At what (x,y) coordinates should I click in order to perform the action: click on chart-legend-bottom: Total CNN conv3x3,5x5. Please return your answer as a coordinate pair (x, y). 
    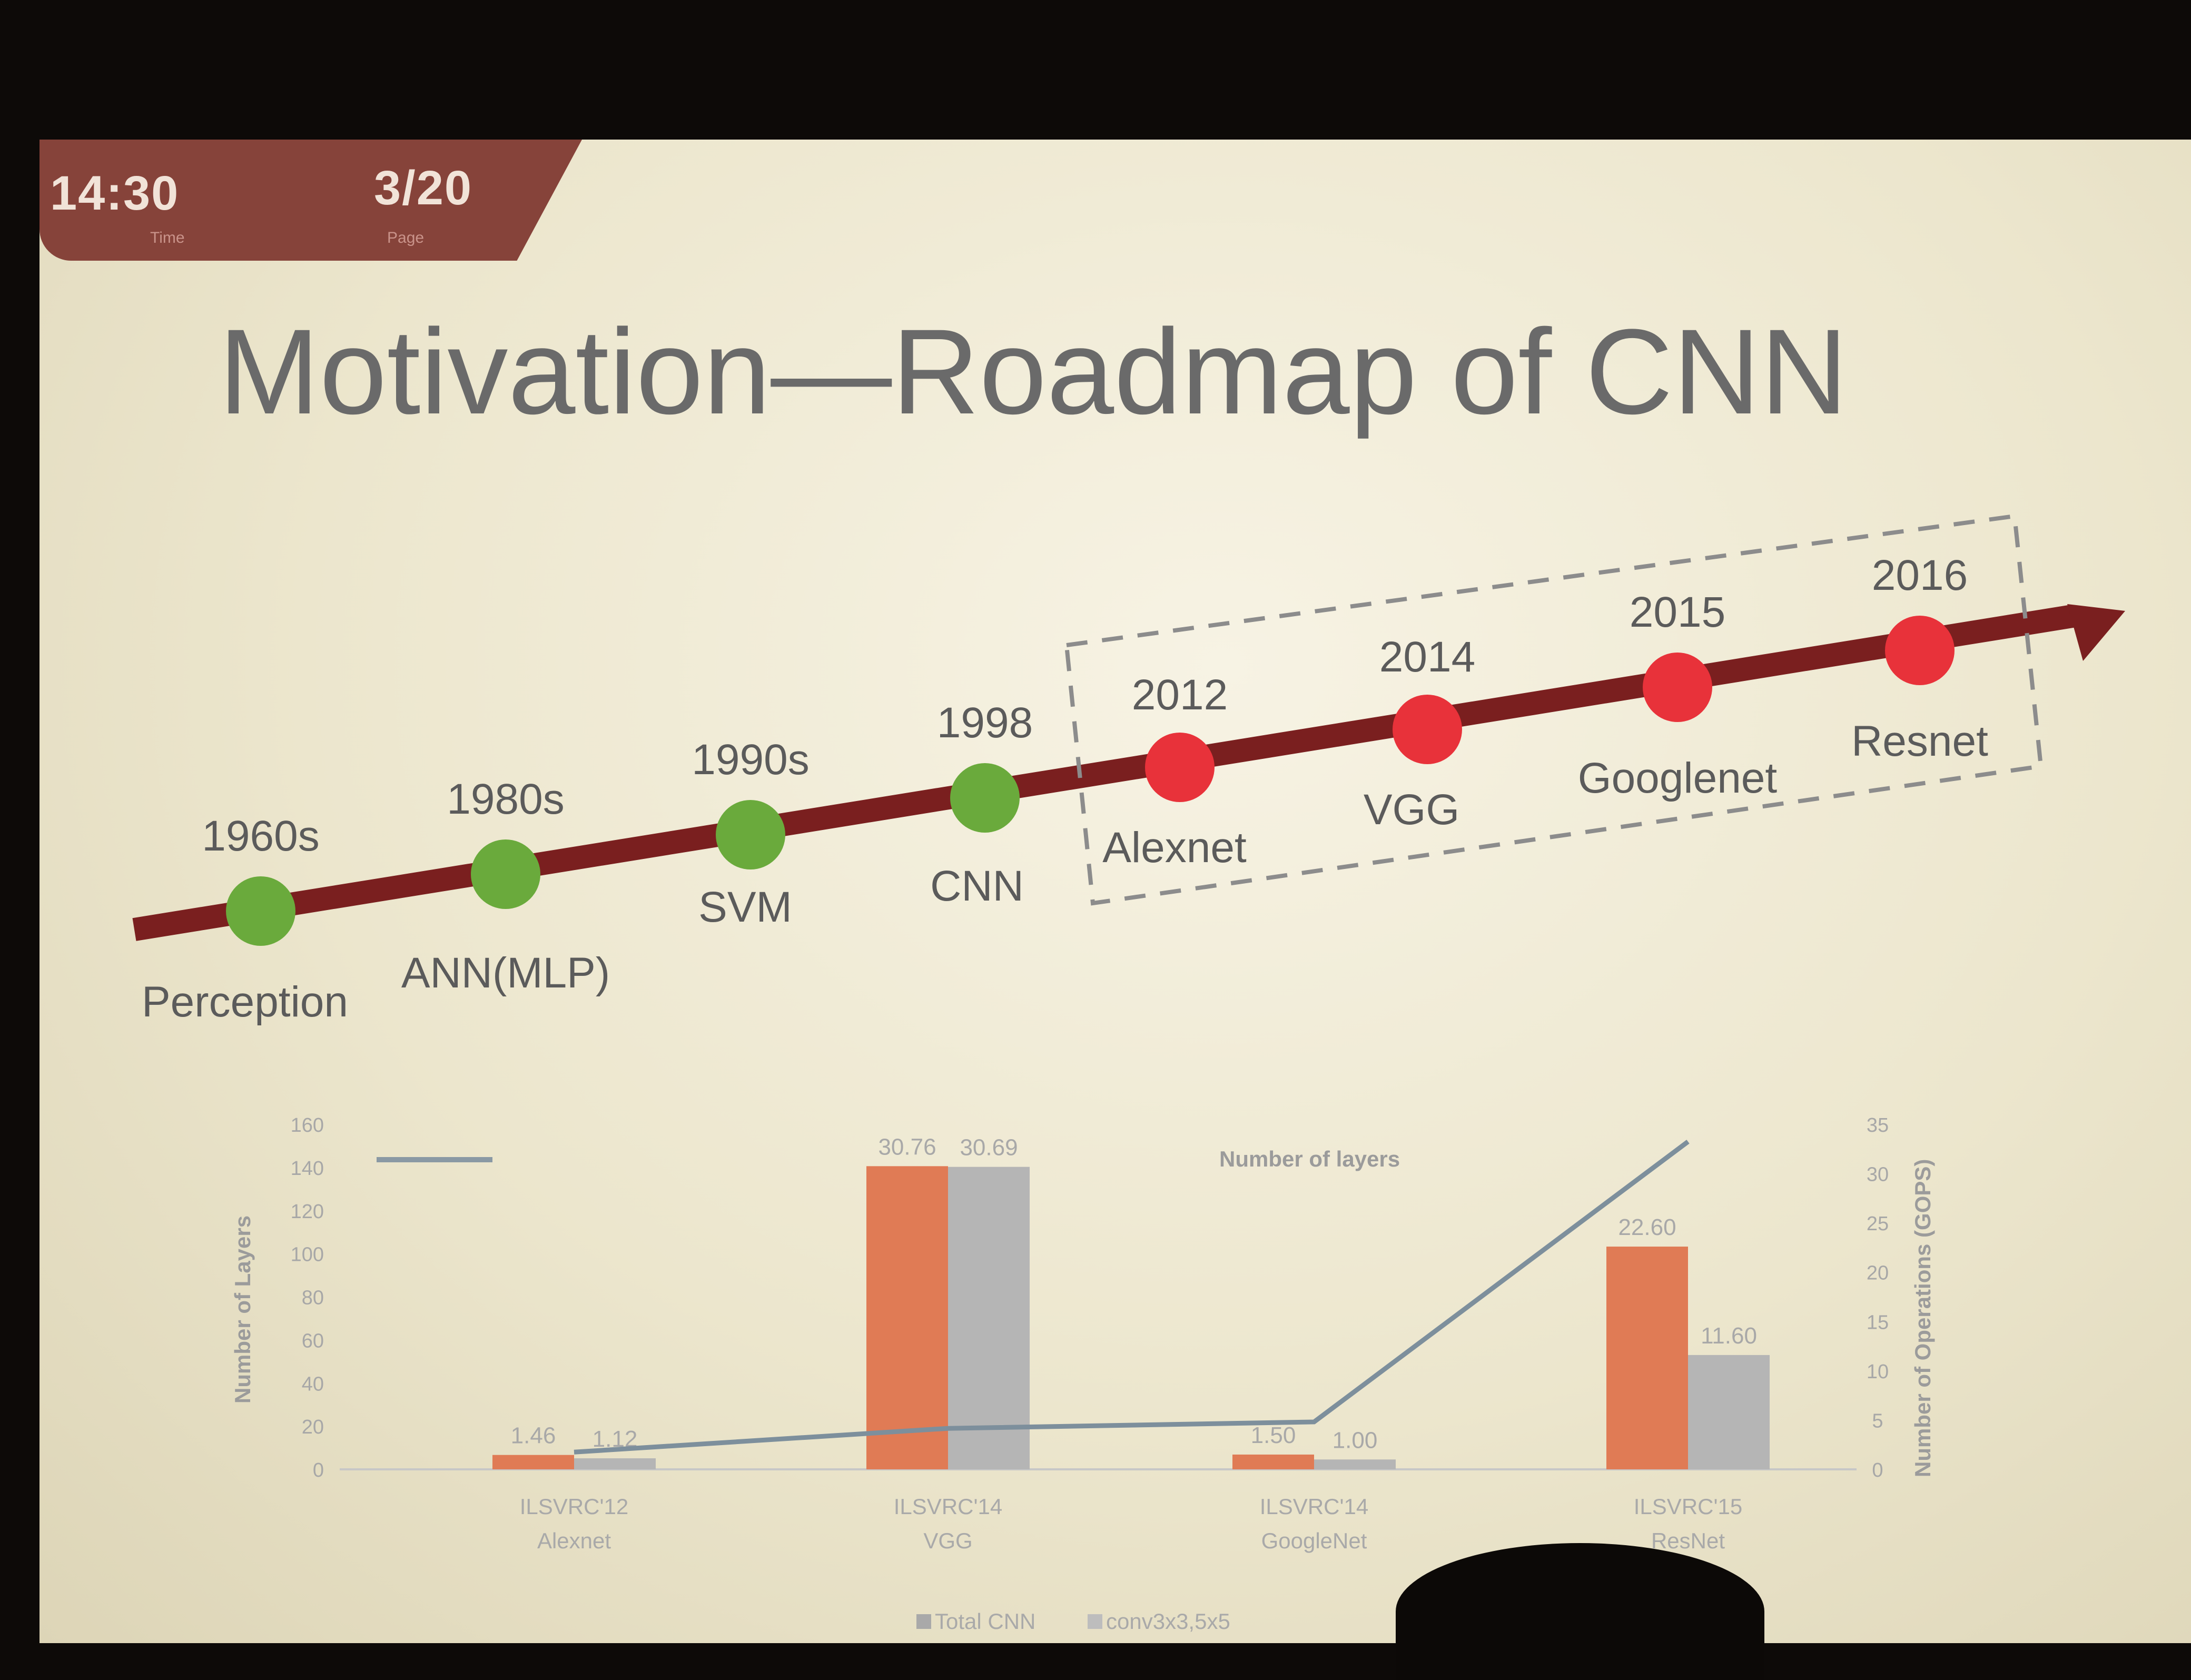
    Looking at the image, I should click on (1073, 1621).